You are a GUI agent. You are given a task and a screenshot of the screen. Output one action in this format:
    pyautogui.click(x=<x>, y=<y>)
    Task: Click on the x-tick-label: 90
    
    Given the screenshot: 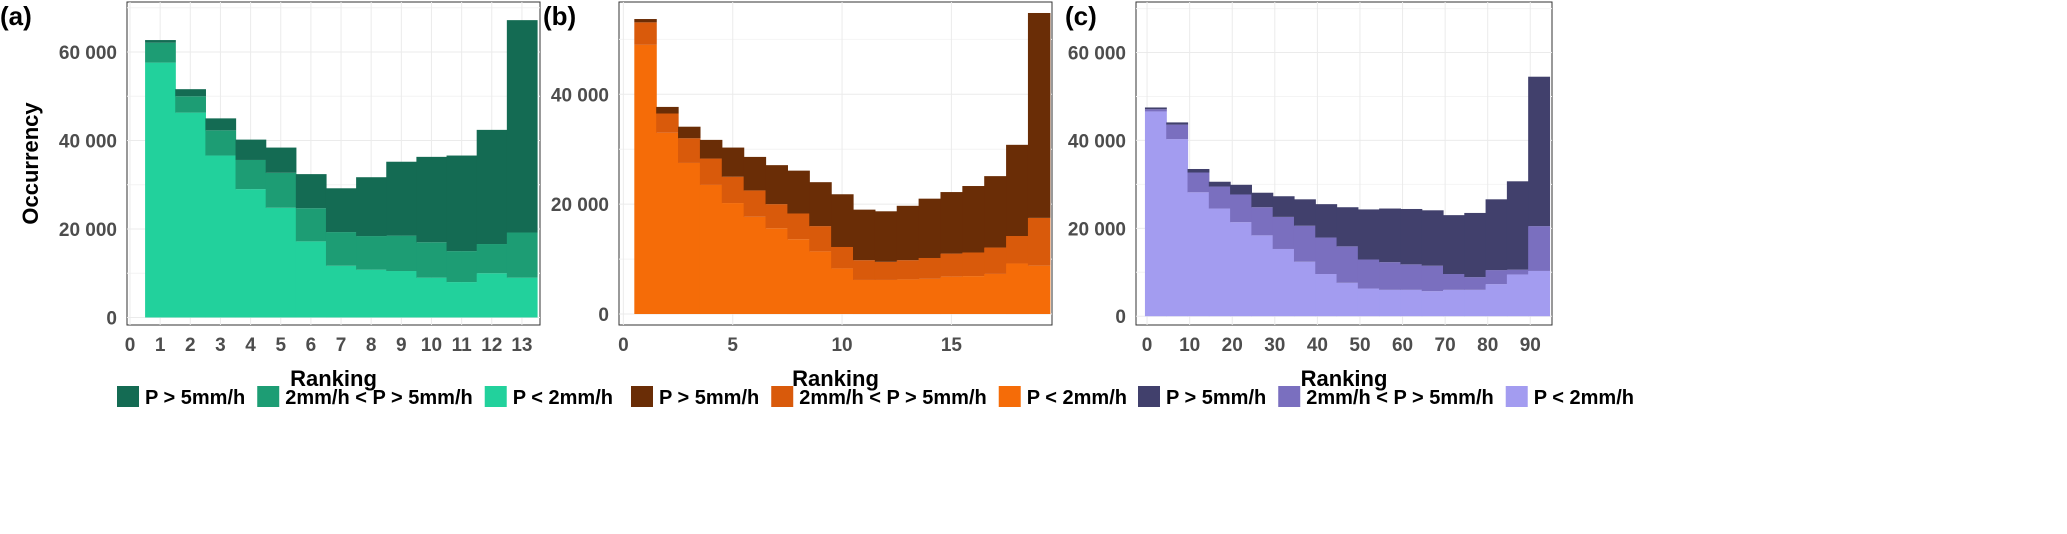 What is the action you would take?
    pyautogui.click(x=1530, y=345)
    